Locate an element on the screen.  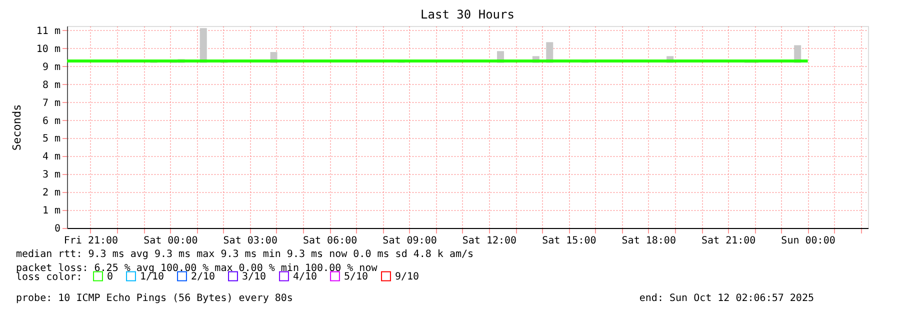
x-tick-label: Sat 00:00 is located at coordinates (171, 241).